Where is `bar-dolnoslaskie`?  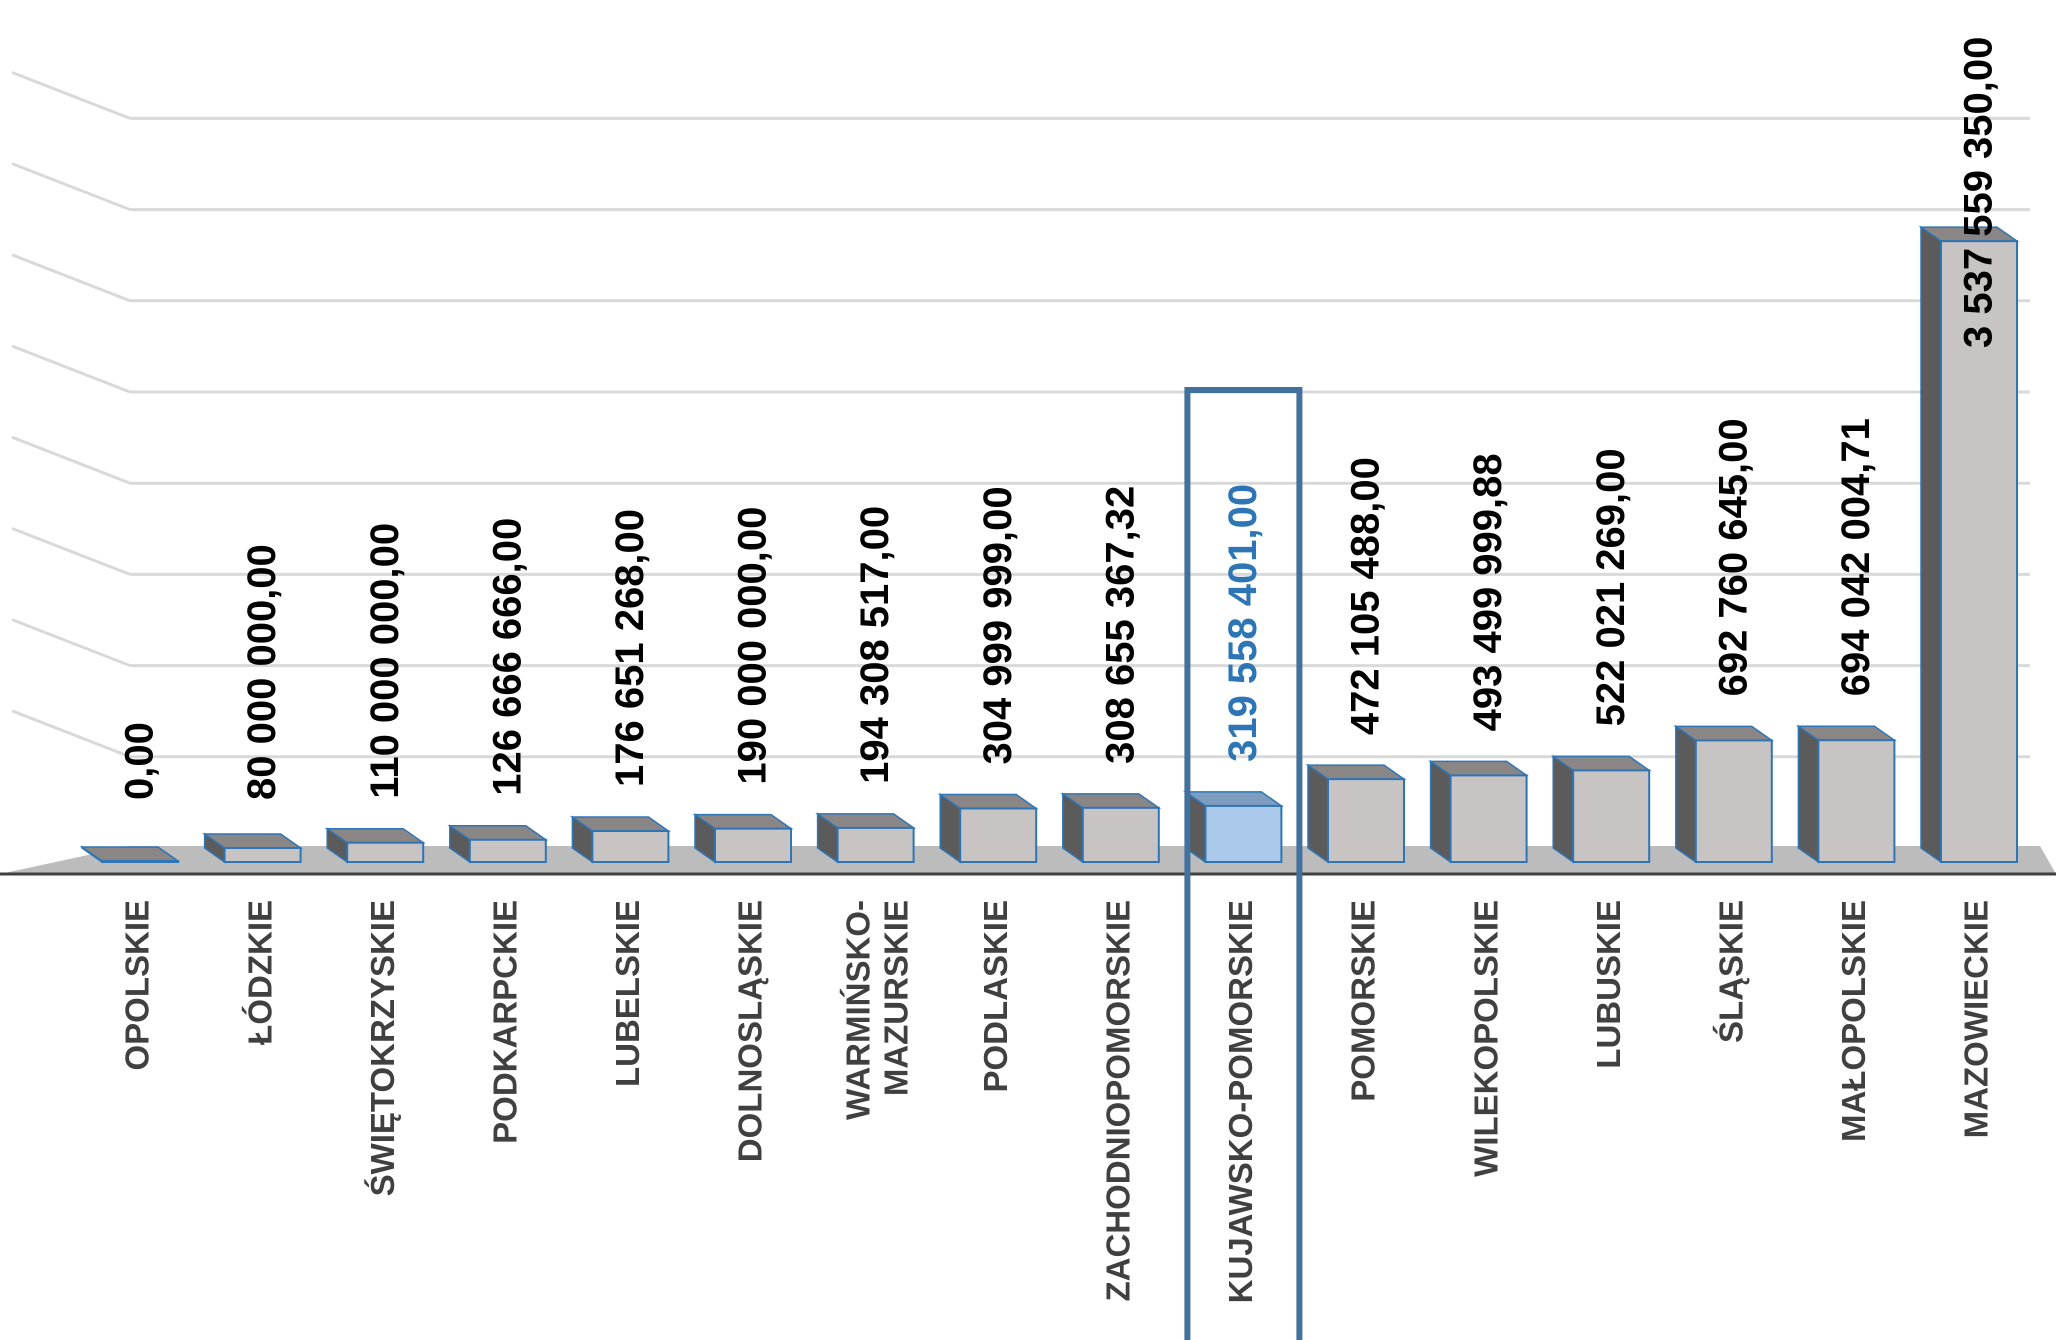 bar-dolnoslaskie is located at coordinates (743, 838).